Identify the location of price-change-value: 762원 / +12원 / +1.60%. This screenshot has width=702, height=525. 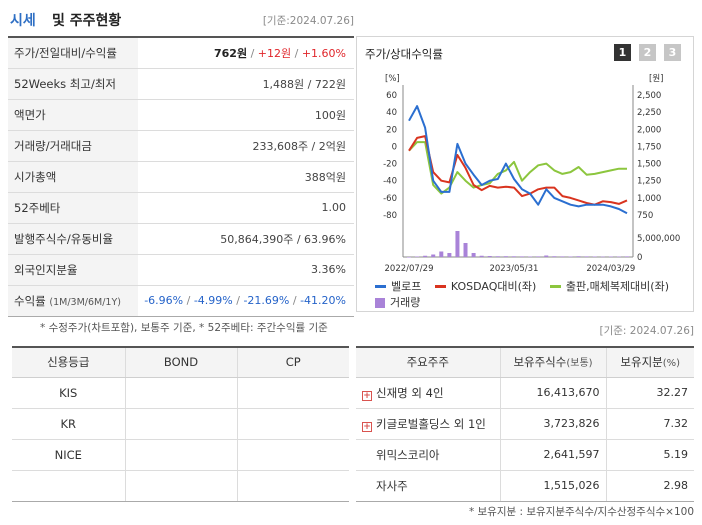
(246, 53).